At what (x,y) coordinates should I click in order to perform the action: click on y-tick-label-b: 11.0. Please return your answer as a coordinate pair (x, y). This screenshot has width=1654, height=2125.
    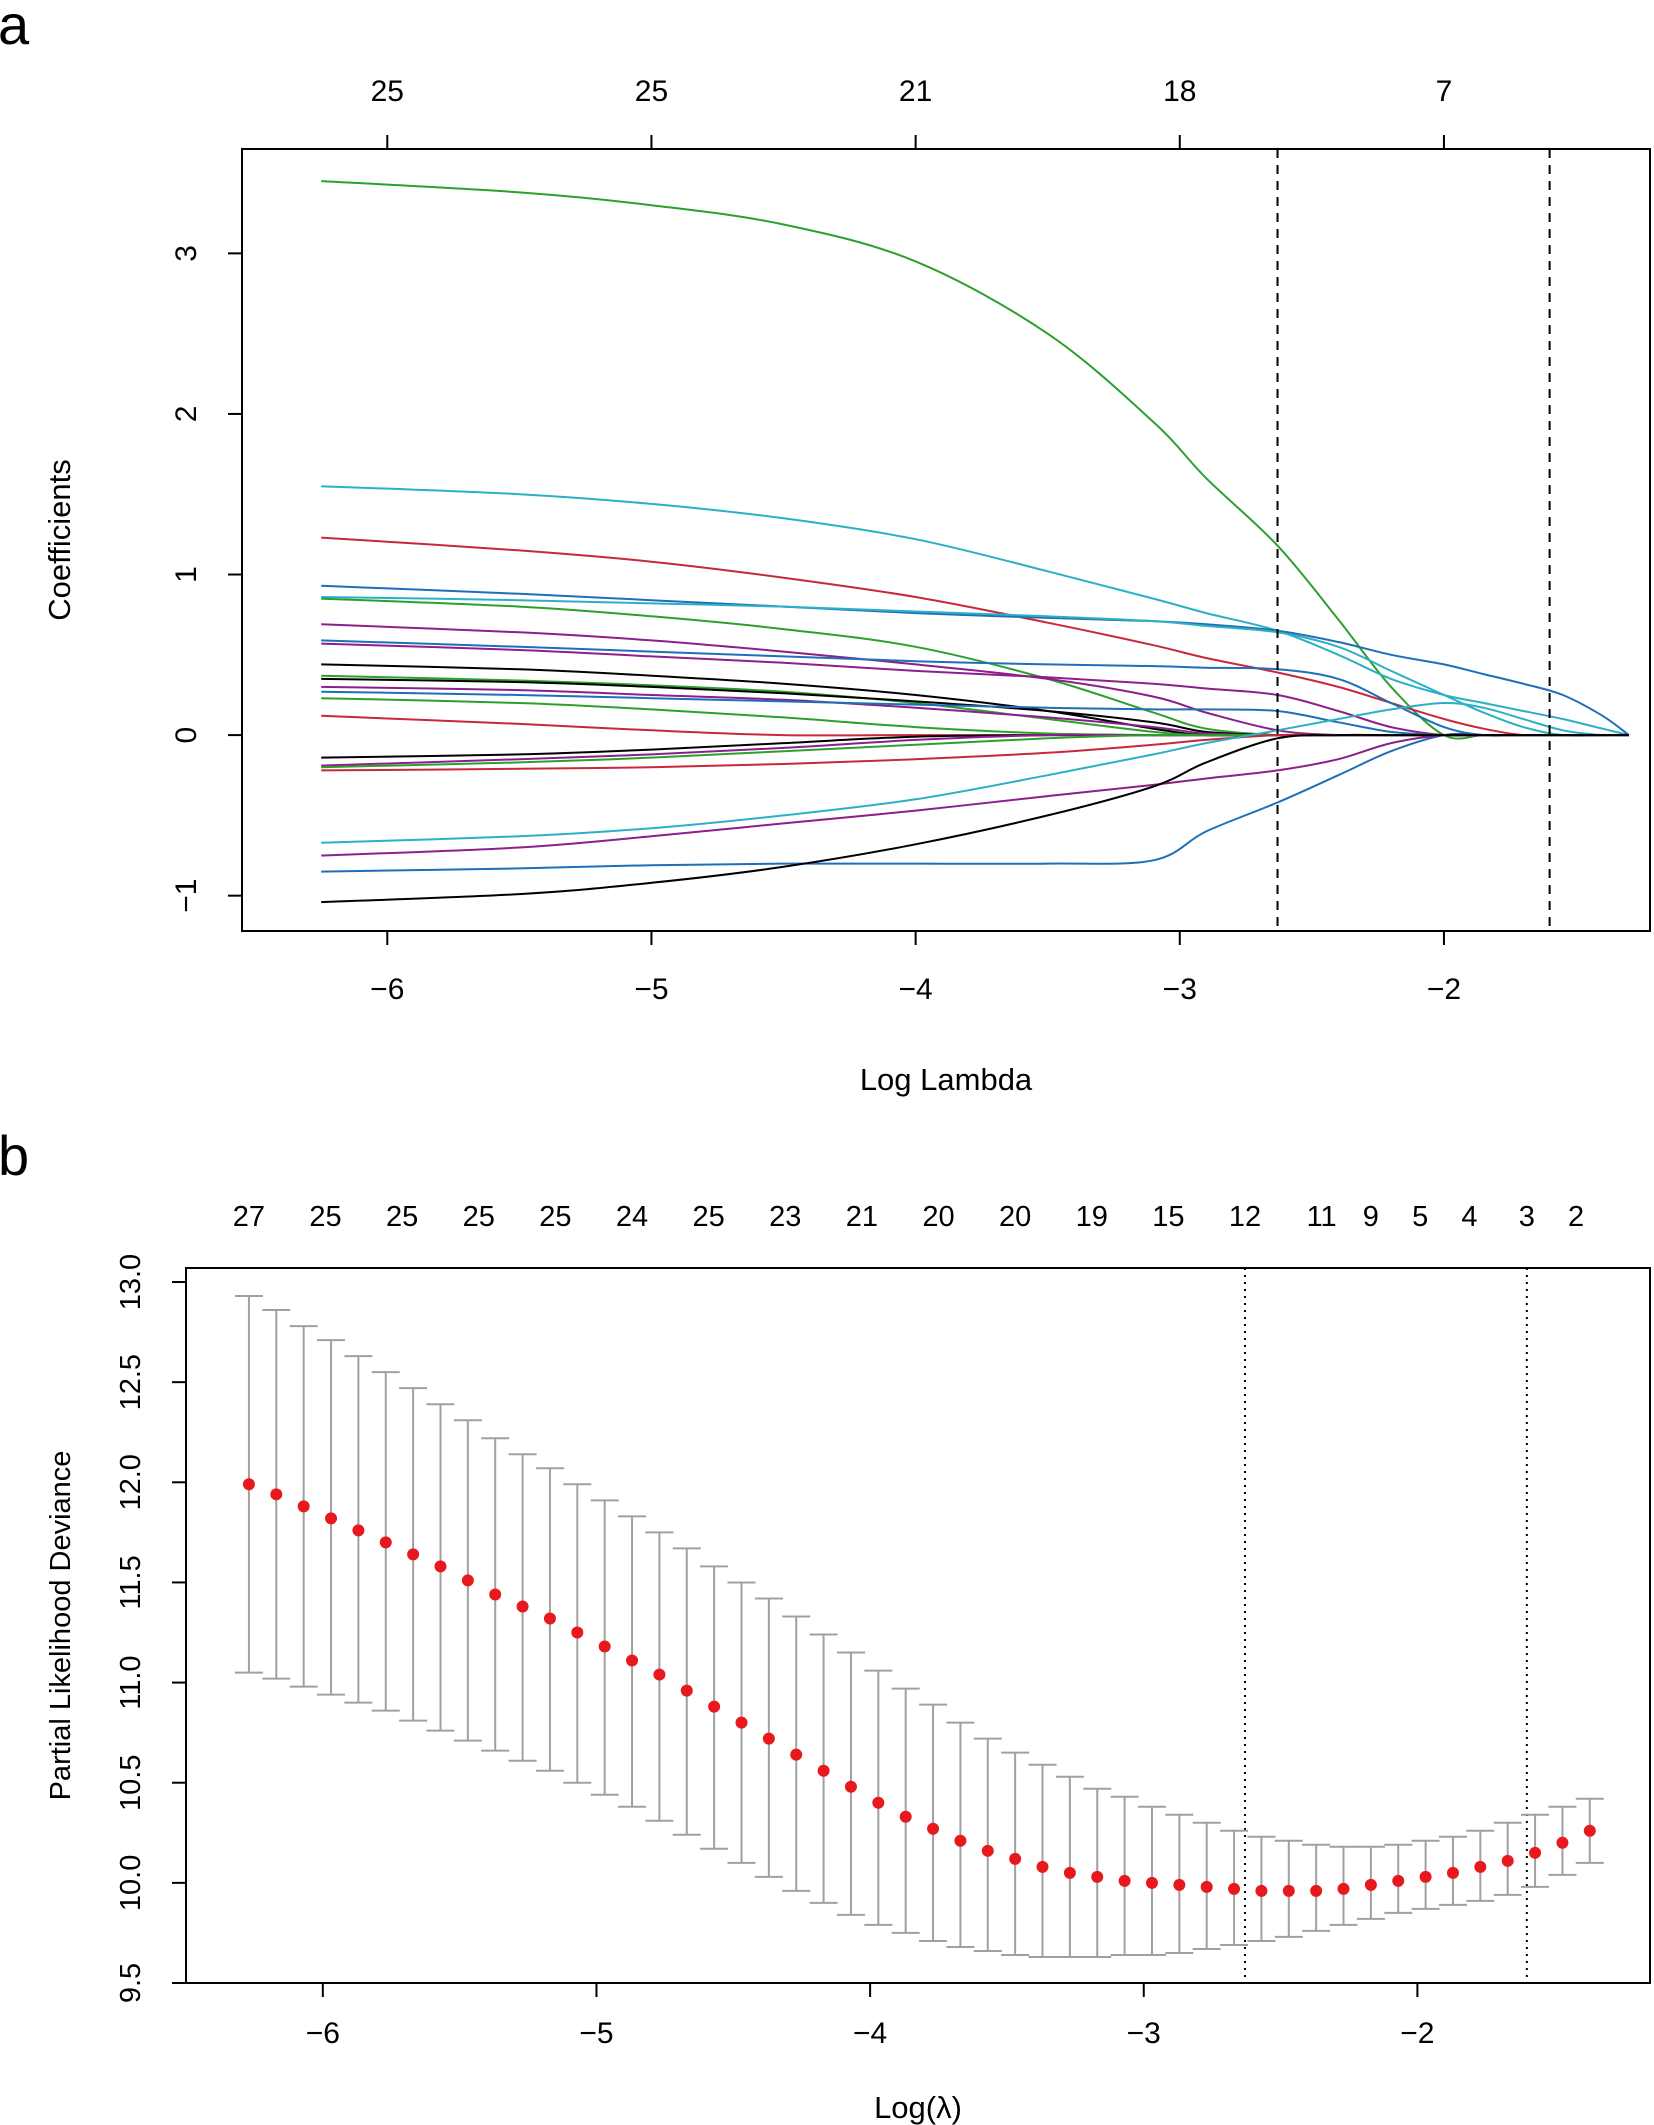
    Looking at the image, I should click on (131, 1682).